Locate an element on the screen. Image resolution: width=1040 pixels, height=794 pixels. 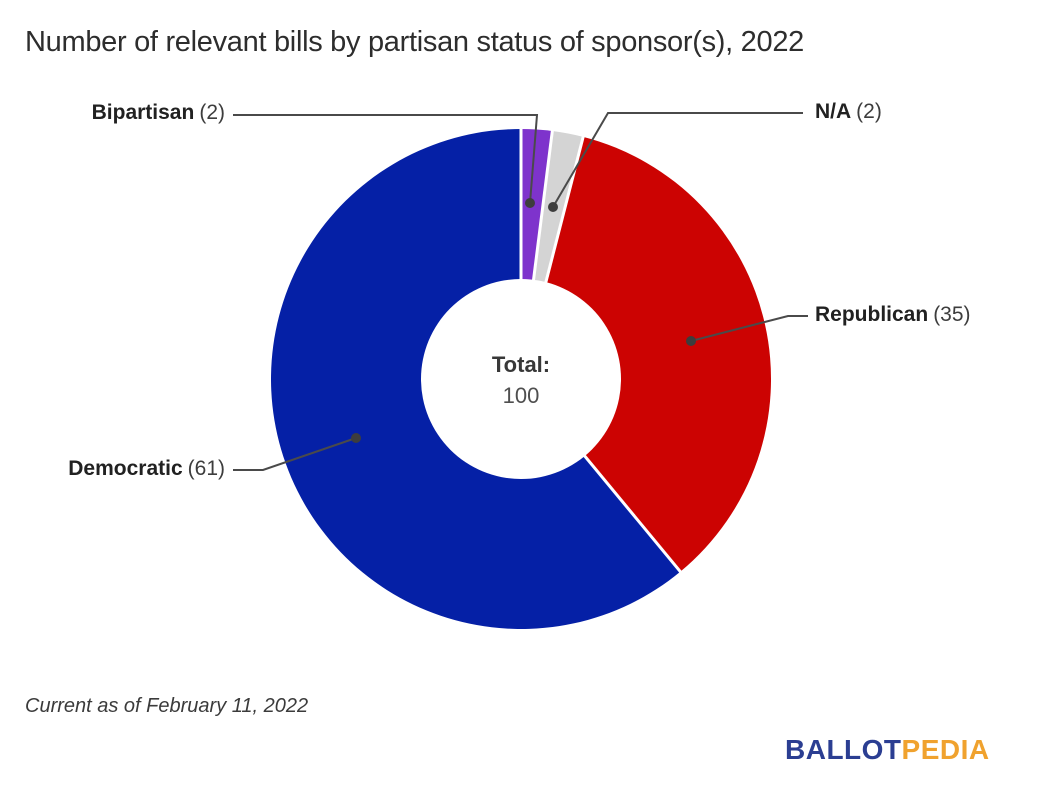
dot-democratic is located at coordinates (356, 438).